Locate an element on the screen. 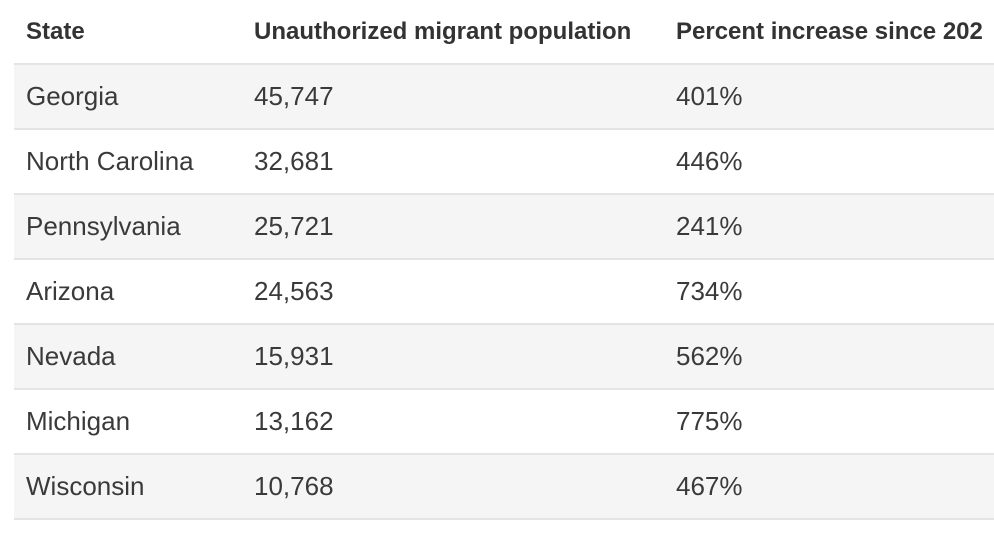  state-cell: Arizona is located at coordinates (128, 292).